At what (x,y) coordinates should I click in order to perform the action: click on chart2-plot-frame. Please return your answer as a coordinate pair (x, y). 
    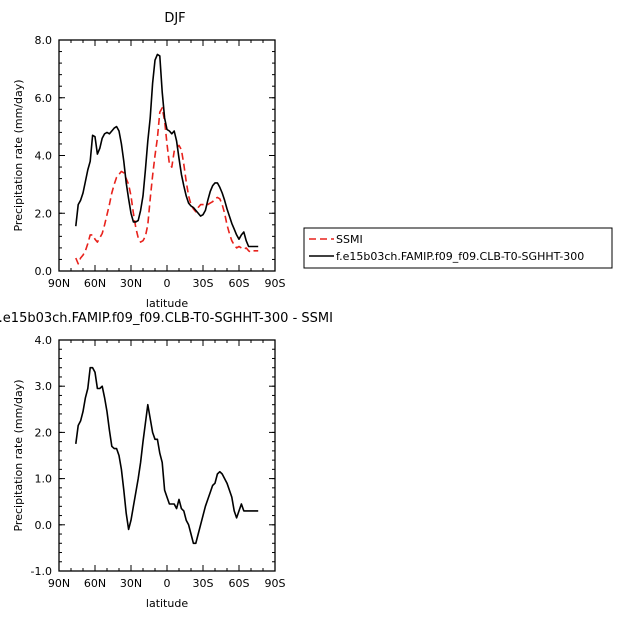
    Looking at the image, I should click on (167, 455).